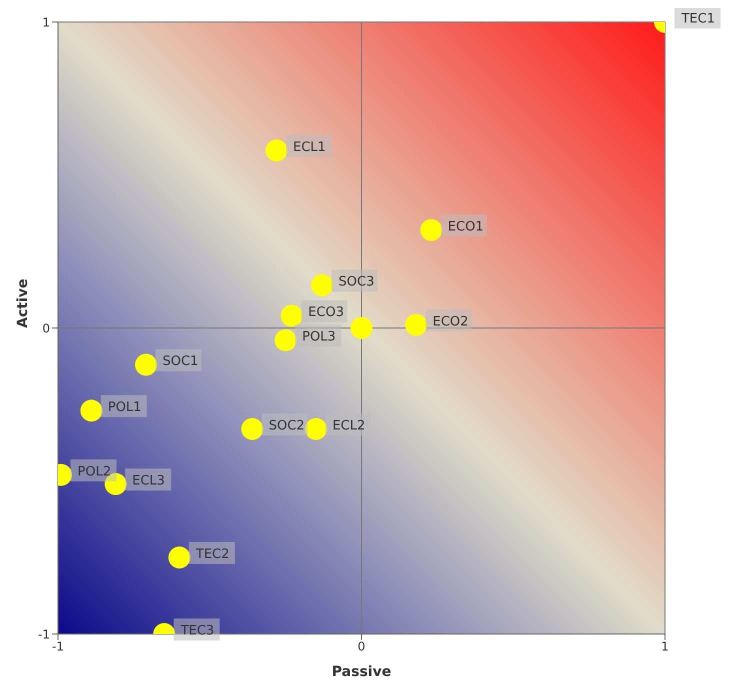 The width and height of the screenshot is (733, 700). What do you see at coordinates (22, 303) in the screenshot?
I see `y-axis-title: Active` at bounding box center [22, 303].